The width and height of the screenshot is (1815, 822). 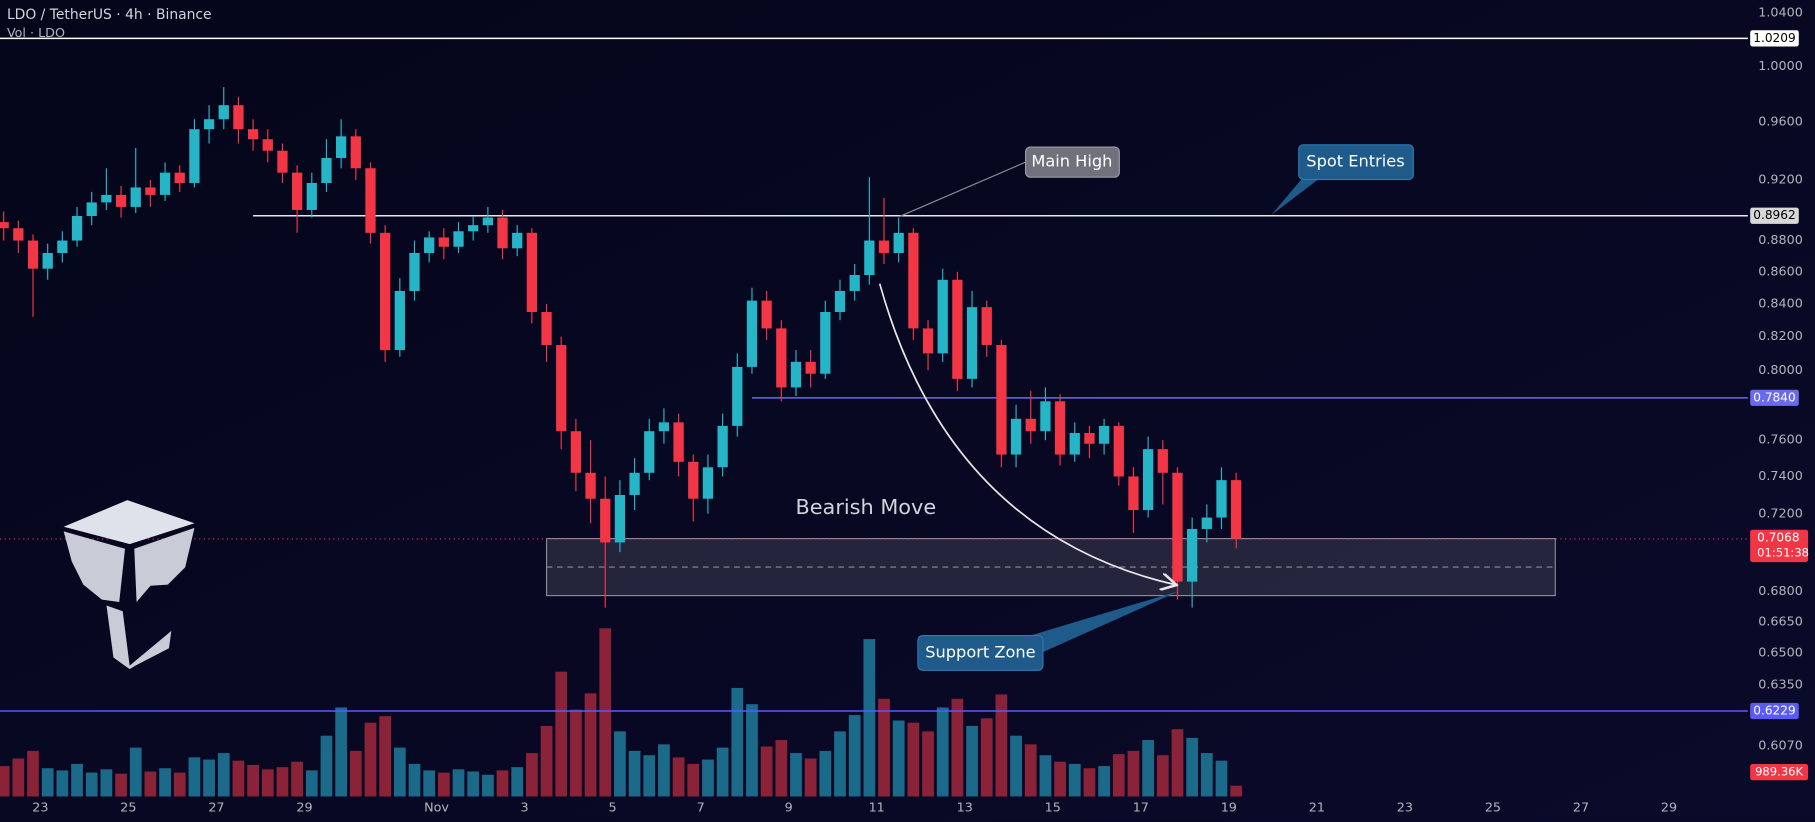 I want to click on x-tick-label: 7, so click(x=701, y=808).